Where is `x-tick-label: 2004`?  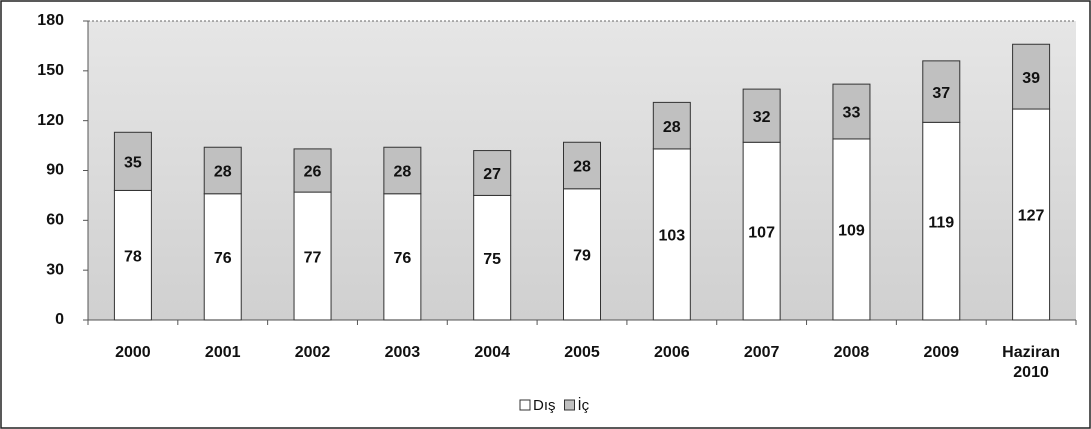
x-tick-label: 2004 is located at coordinates (492, 352).